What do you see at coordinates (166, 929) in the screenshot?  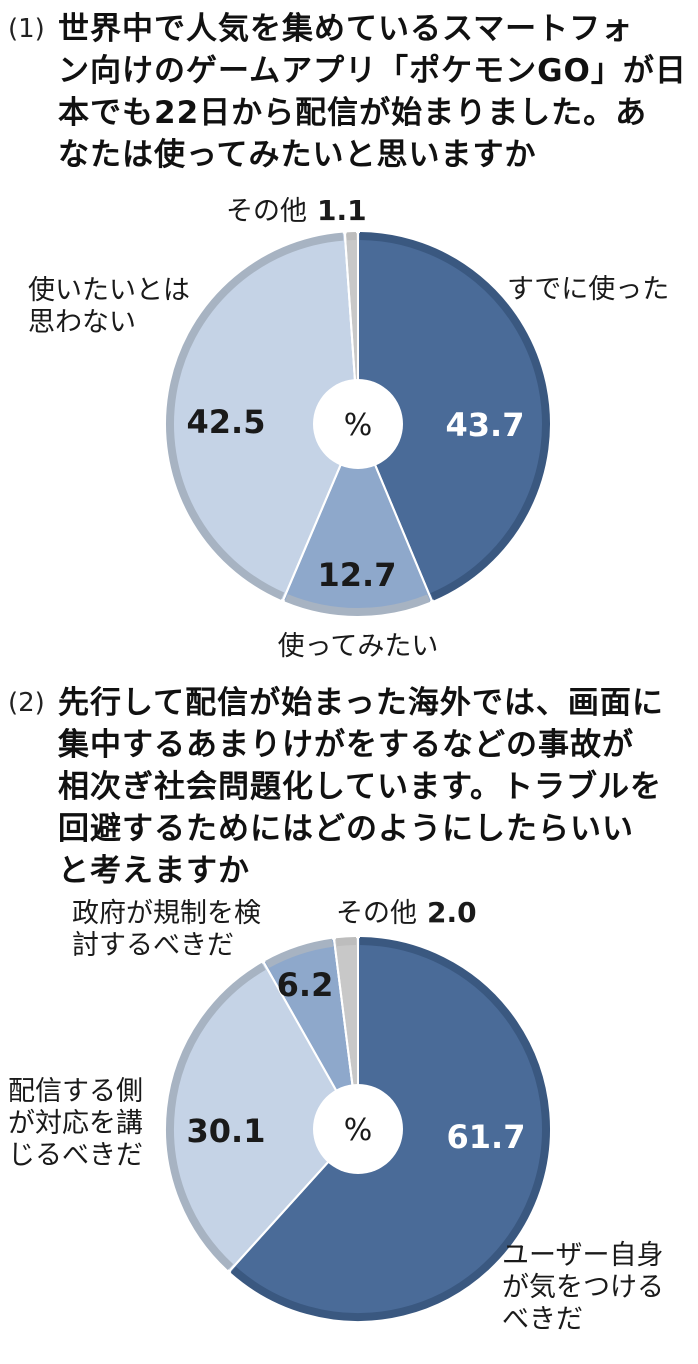 I see `slice-category-label: 政府が規制を検討するべきだ` at bounding box center [166, 929].